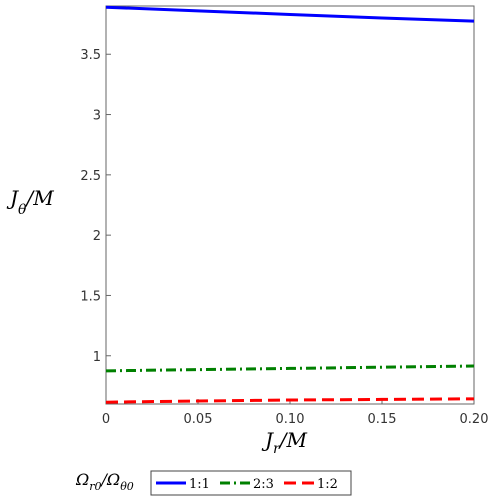 The width and height of the screenshot is (500, 500). I want to click on x-tick-label: 0, so click(106, 419).